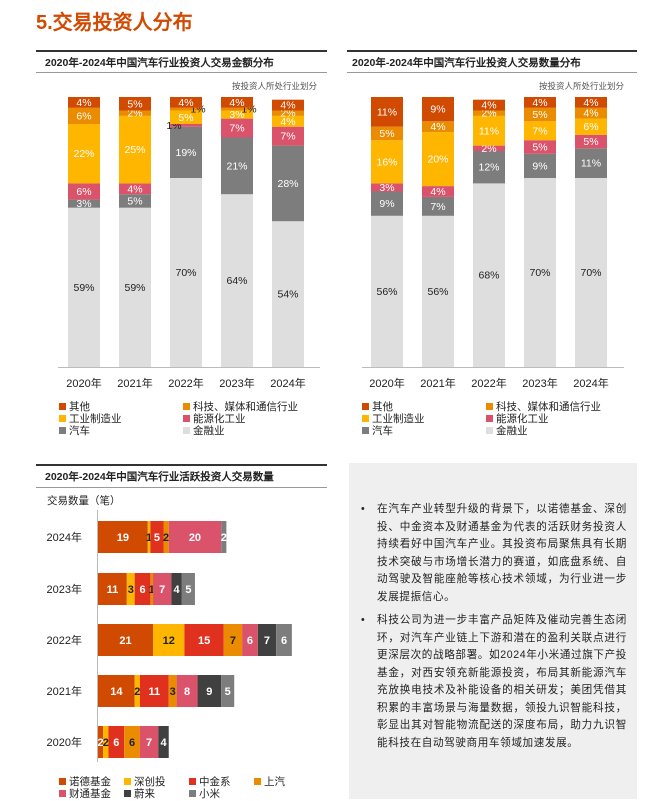 This screenshot has width=671, height=801. I want to click on chart1-label-series-5-4: 4%, so click(287, 106).